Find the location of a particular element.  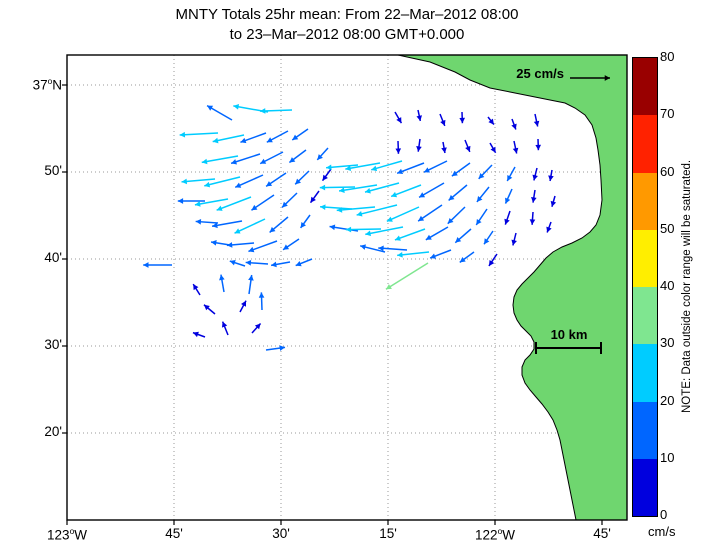

x-axis-tick-label: 30' is located at coordinates (281, 533).